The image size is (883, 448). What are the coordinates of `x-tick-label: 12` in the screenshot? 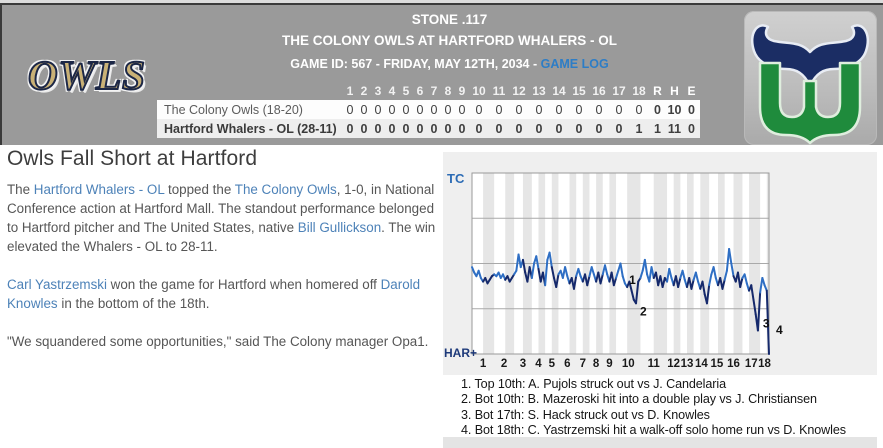 It's located at (673, 364).